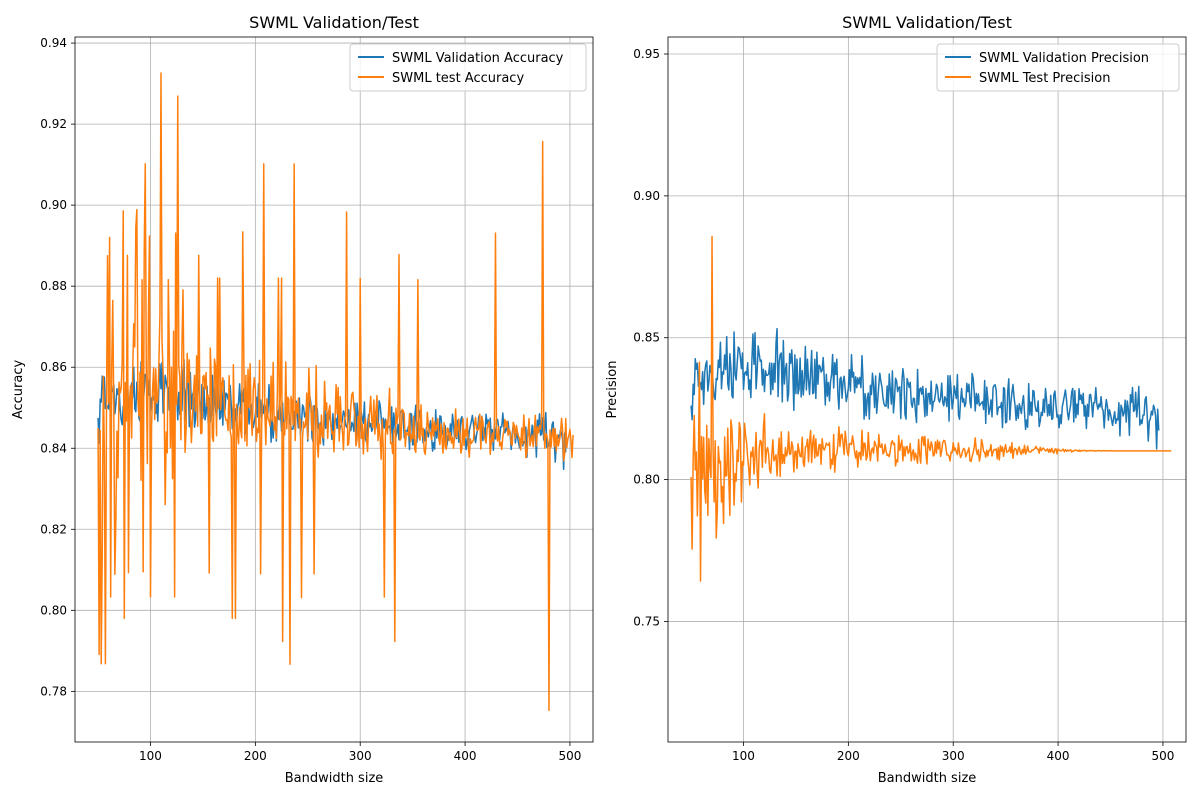  Describe the element at coordinates (478, 58) in the screenshot. I see `legend-label: SWML Validation Accuracy` at that location.